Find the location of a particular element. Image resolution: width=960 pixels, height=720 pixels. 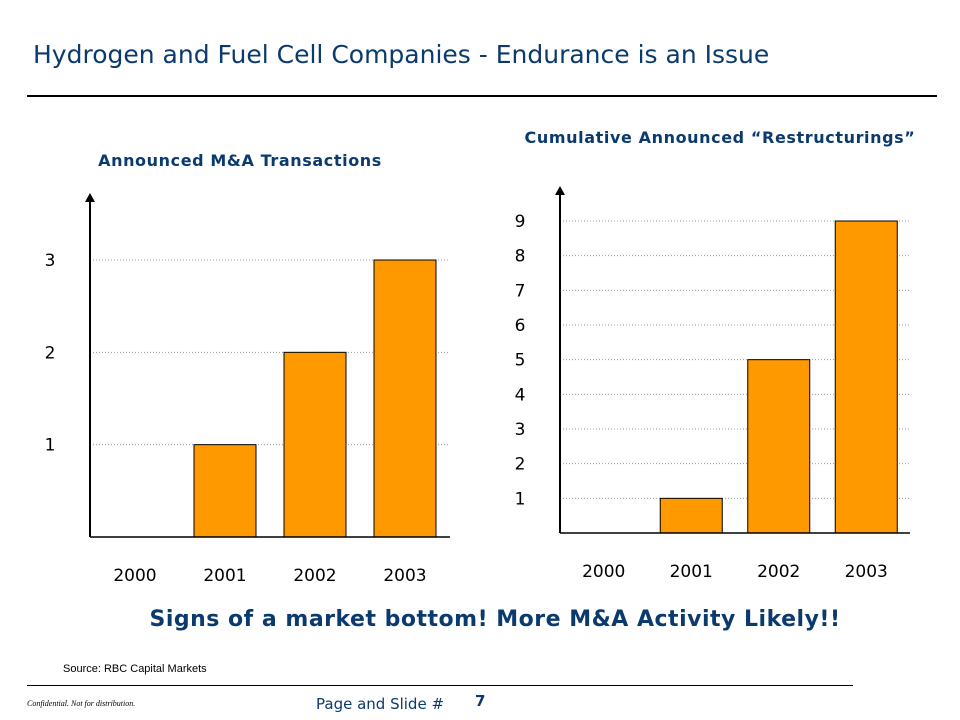

confidential-note: Confidential. Not for distribution. is located at coordinates (81, 703).